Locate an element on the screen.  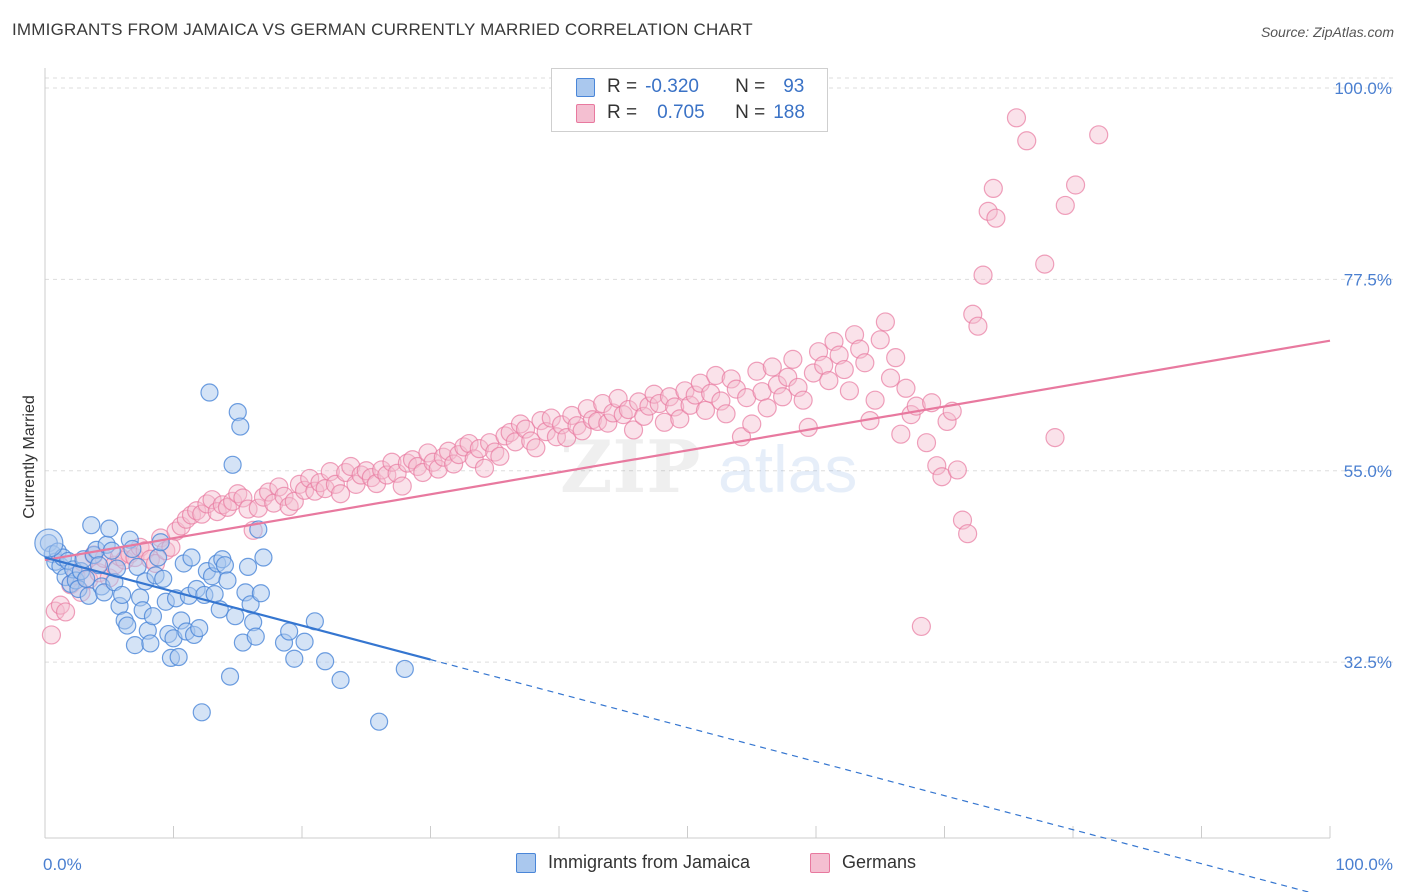
stats-legend: R = -0.320 N = 93 R = 0.705 N = 188 is located at coordinates (689, 100).